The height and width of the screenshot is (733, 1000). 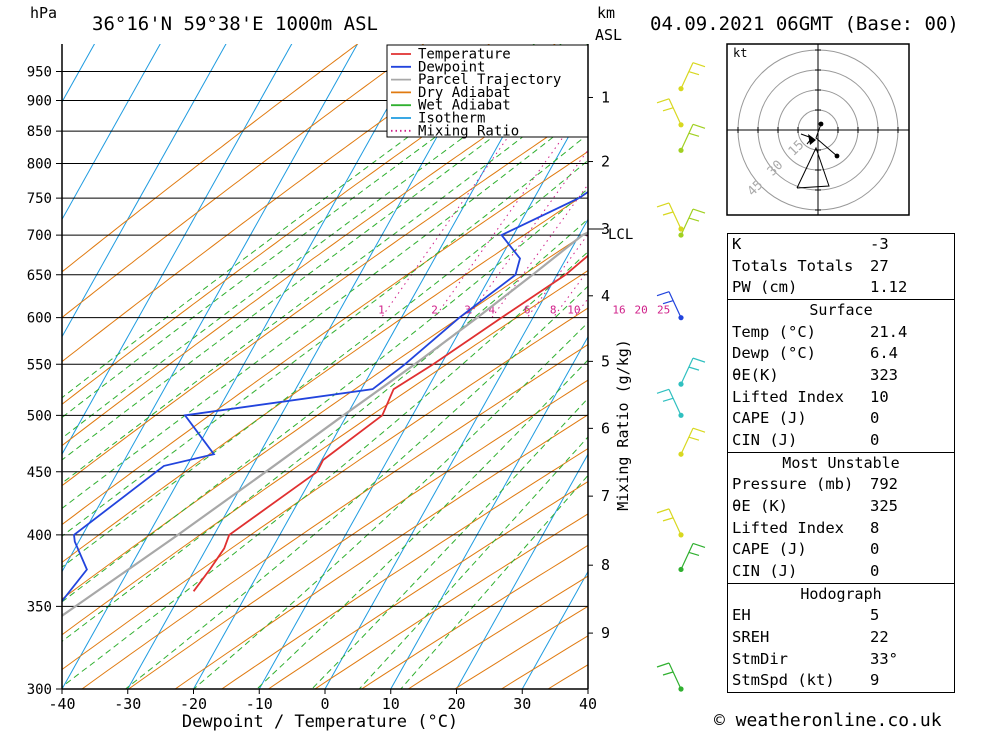 What do you see at coordinates (681, 377) in the screenshot?
I see `wind-barb-column` at bounding box center [681, 377].